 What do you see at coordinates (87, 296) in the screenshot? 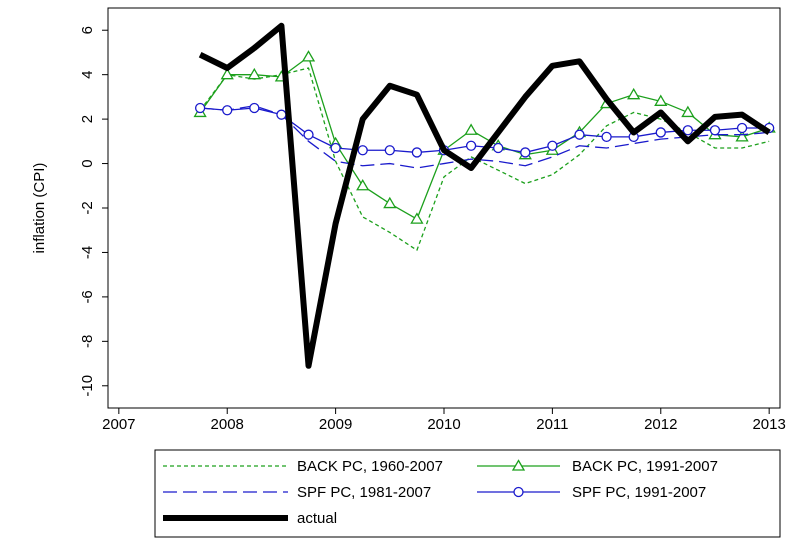
I see `y-tick-label: -6` at bounding box center [87, 296].